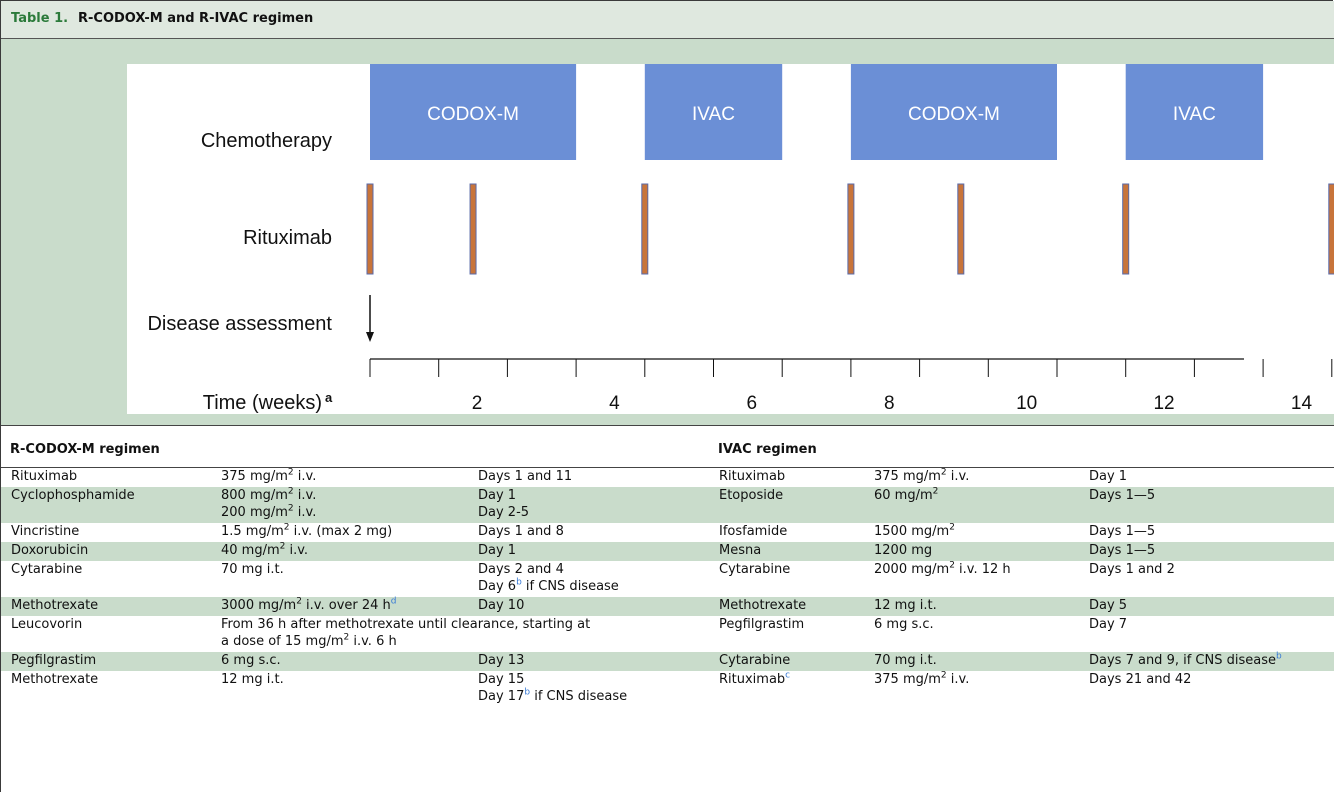 The image size is (1334, 793). Describe the element at coordinates (269, 511) in the screenshot. I see `left-dose-line2: 200 mg/m2 i.v.` at that location.